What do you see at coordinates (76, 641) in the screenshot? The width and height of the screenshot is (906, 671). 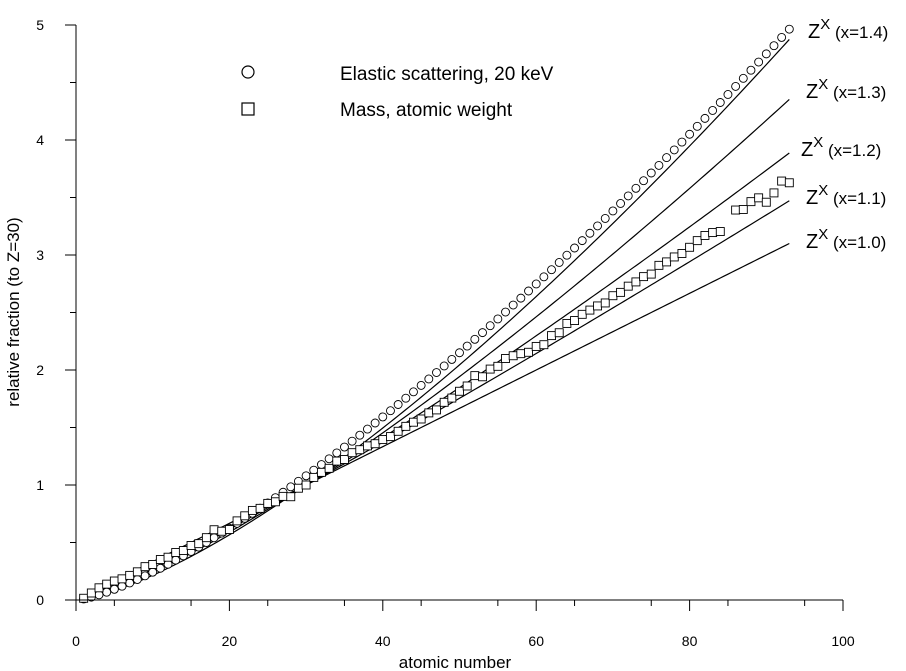 I see `x-tick-label: 0` at bounding box center [76, 641].